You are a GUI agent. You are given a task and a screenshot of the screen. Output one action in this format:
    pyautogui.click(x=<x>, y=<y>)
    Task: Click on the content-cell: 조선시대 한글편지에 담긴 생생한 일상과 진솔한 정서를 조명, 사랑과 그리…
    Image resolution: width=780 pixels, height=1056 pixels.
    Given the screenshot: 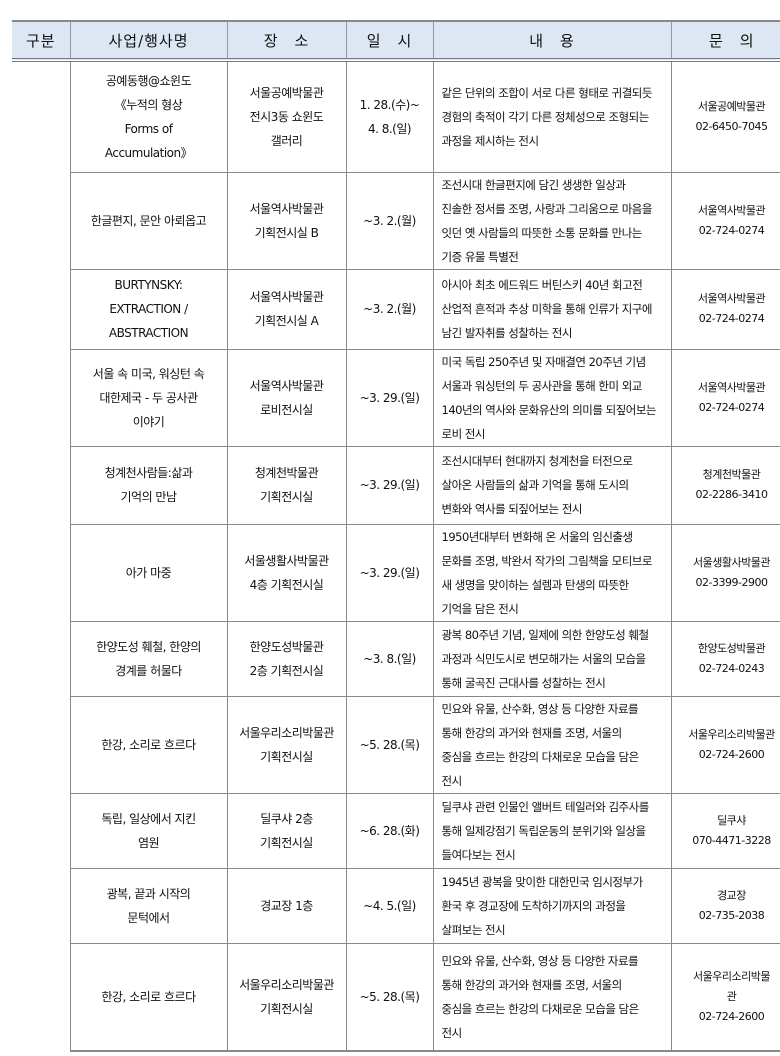 What is the action you would take?
    pyautogui.click(x=552, y=220)
    